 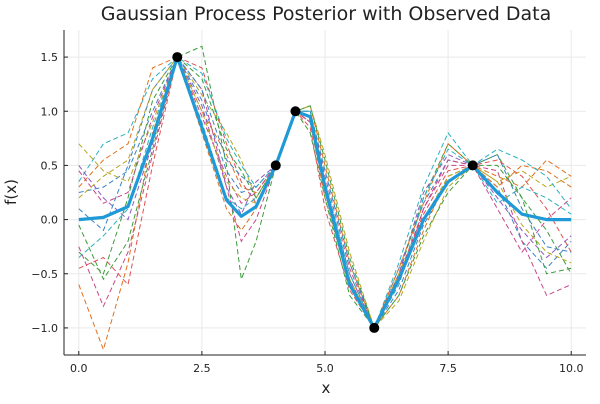 What do you see at coordinates (50, 111) in the screenshot?
I see `y-tick-label: 1.0` at bounding box center [50, 111].